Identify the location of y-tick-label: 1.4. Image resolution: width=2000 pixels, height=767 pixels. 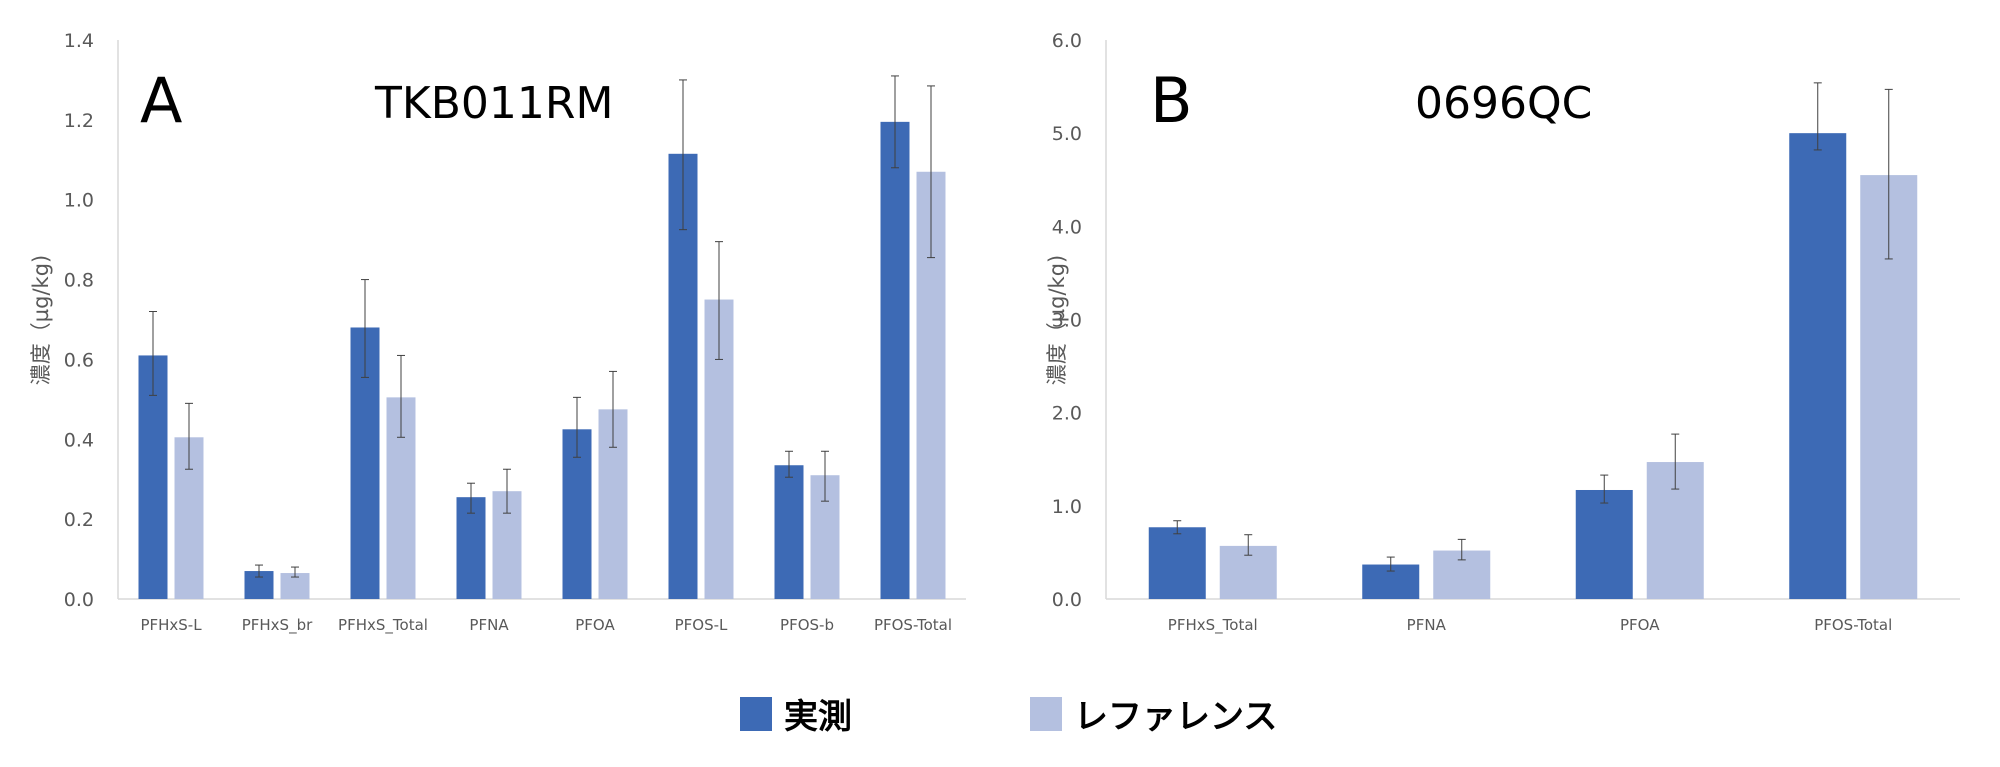
(79, 41).